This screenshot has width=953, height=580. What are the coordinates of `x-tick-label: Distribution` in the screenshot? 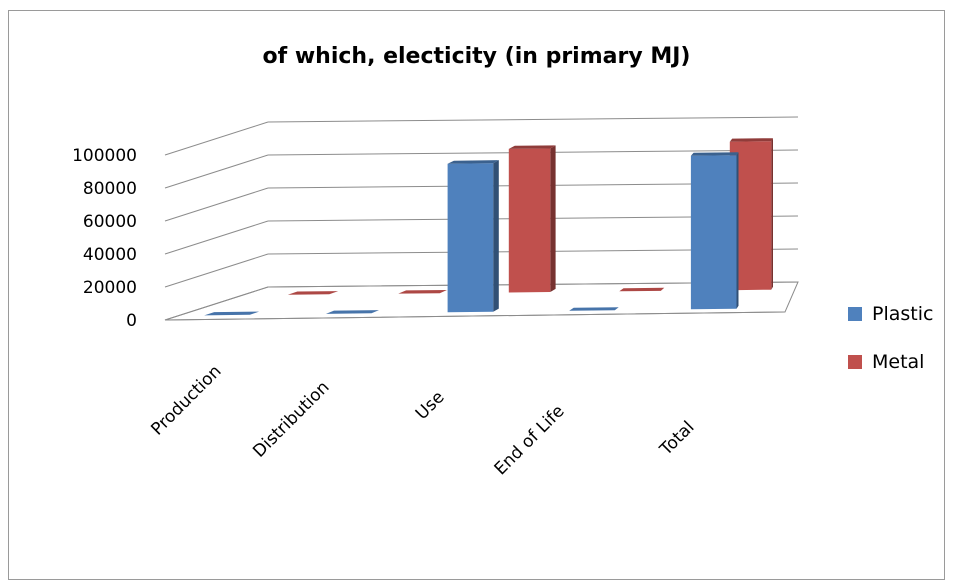 It's located at (291, 419).